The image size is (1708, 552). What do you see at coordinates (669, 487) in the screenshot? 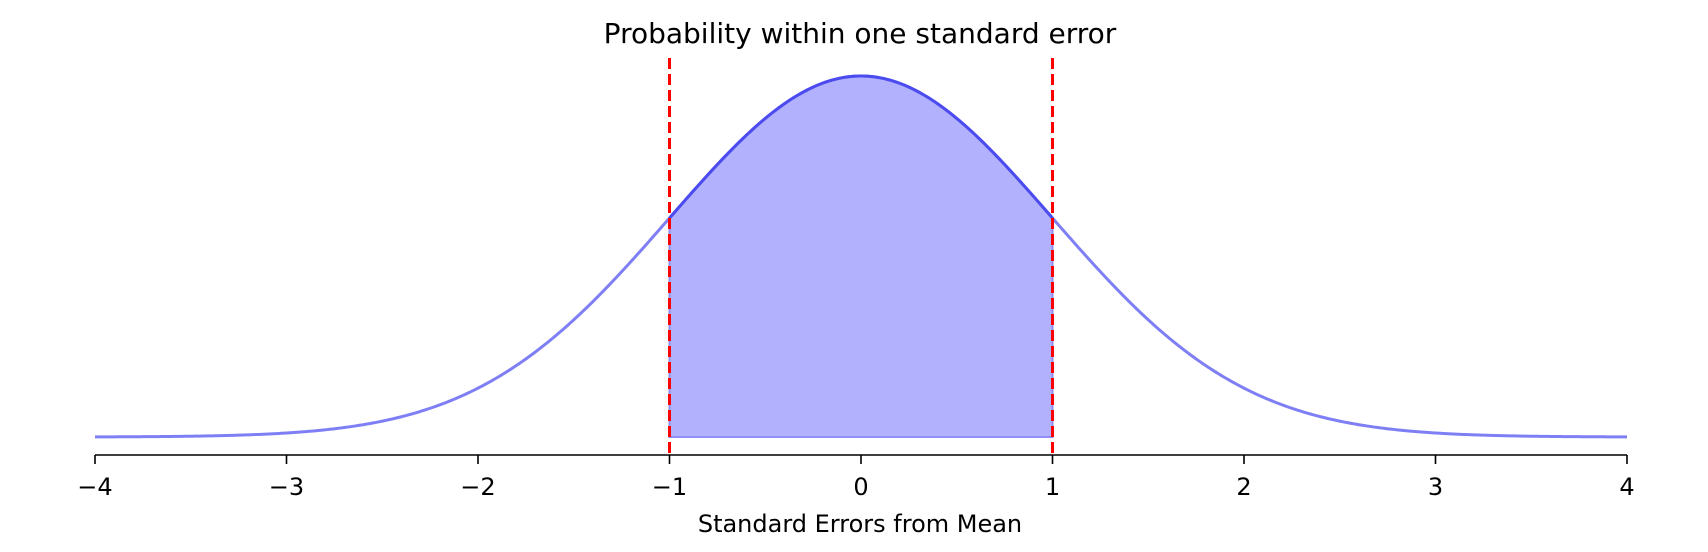
I see `x-tick-label: −1` at bounding box center [669, 487].